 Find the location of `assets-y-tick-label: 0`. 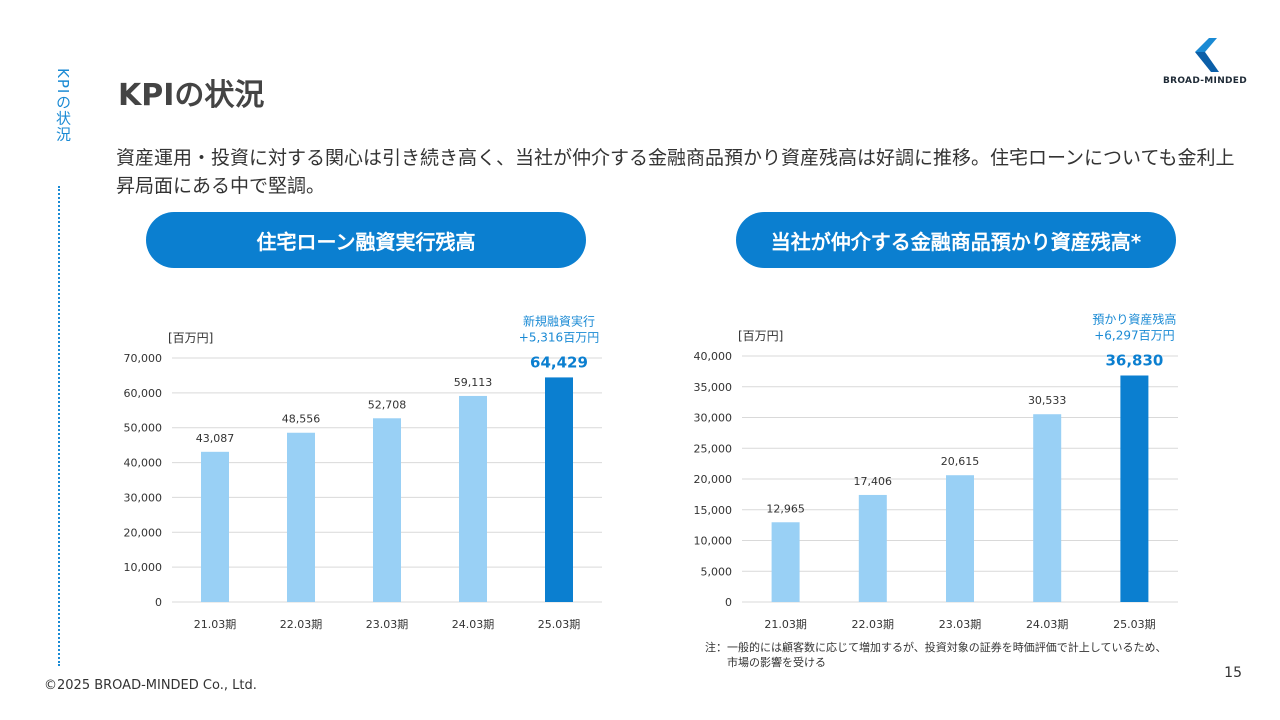

assets-y-tick-label: 0 is located at coordinates (728, 602).